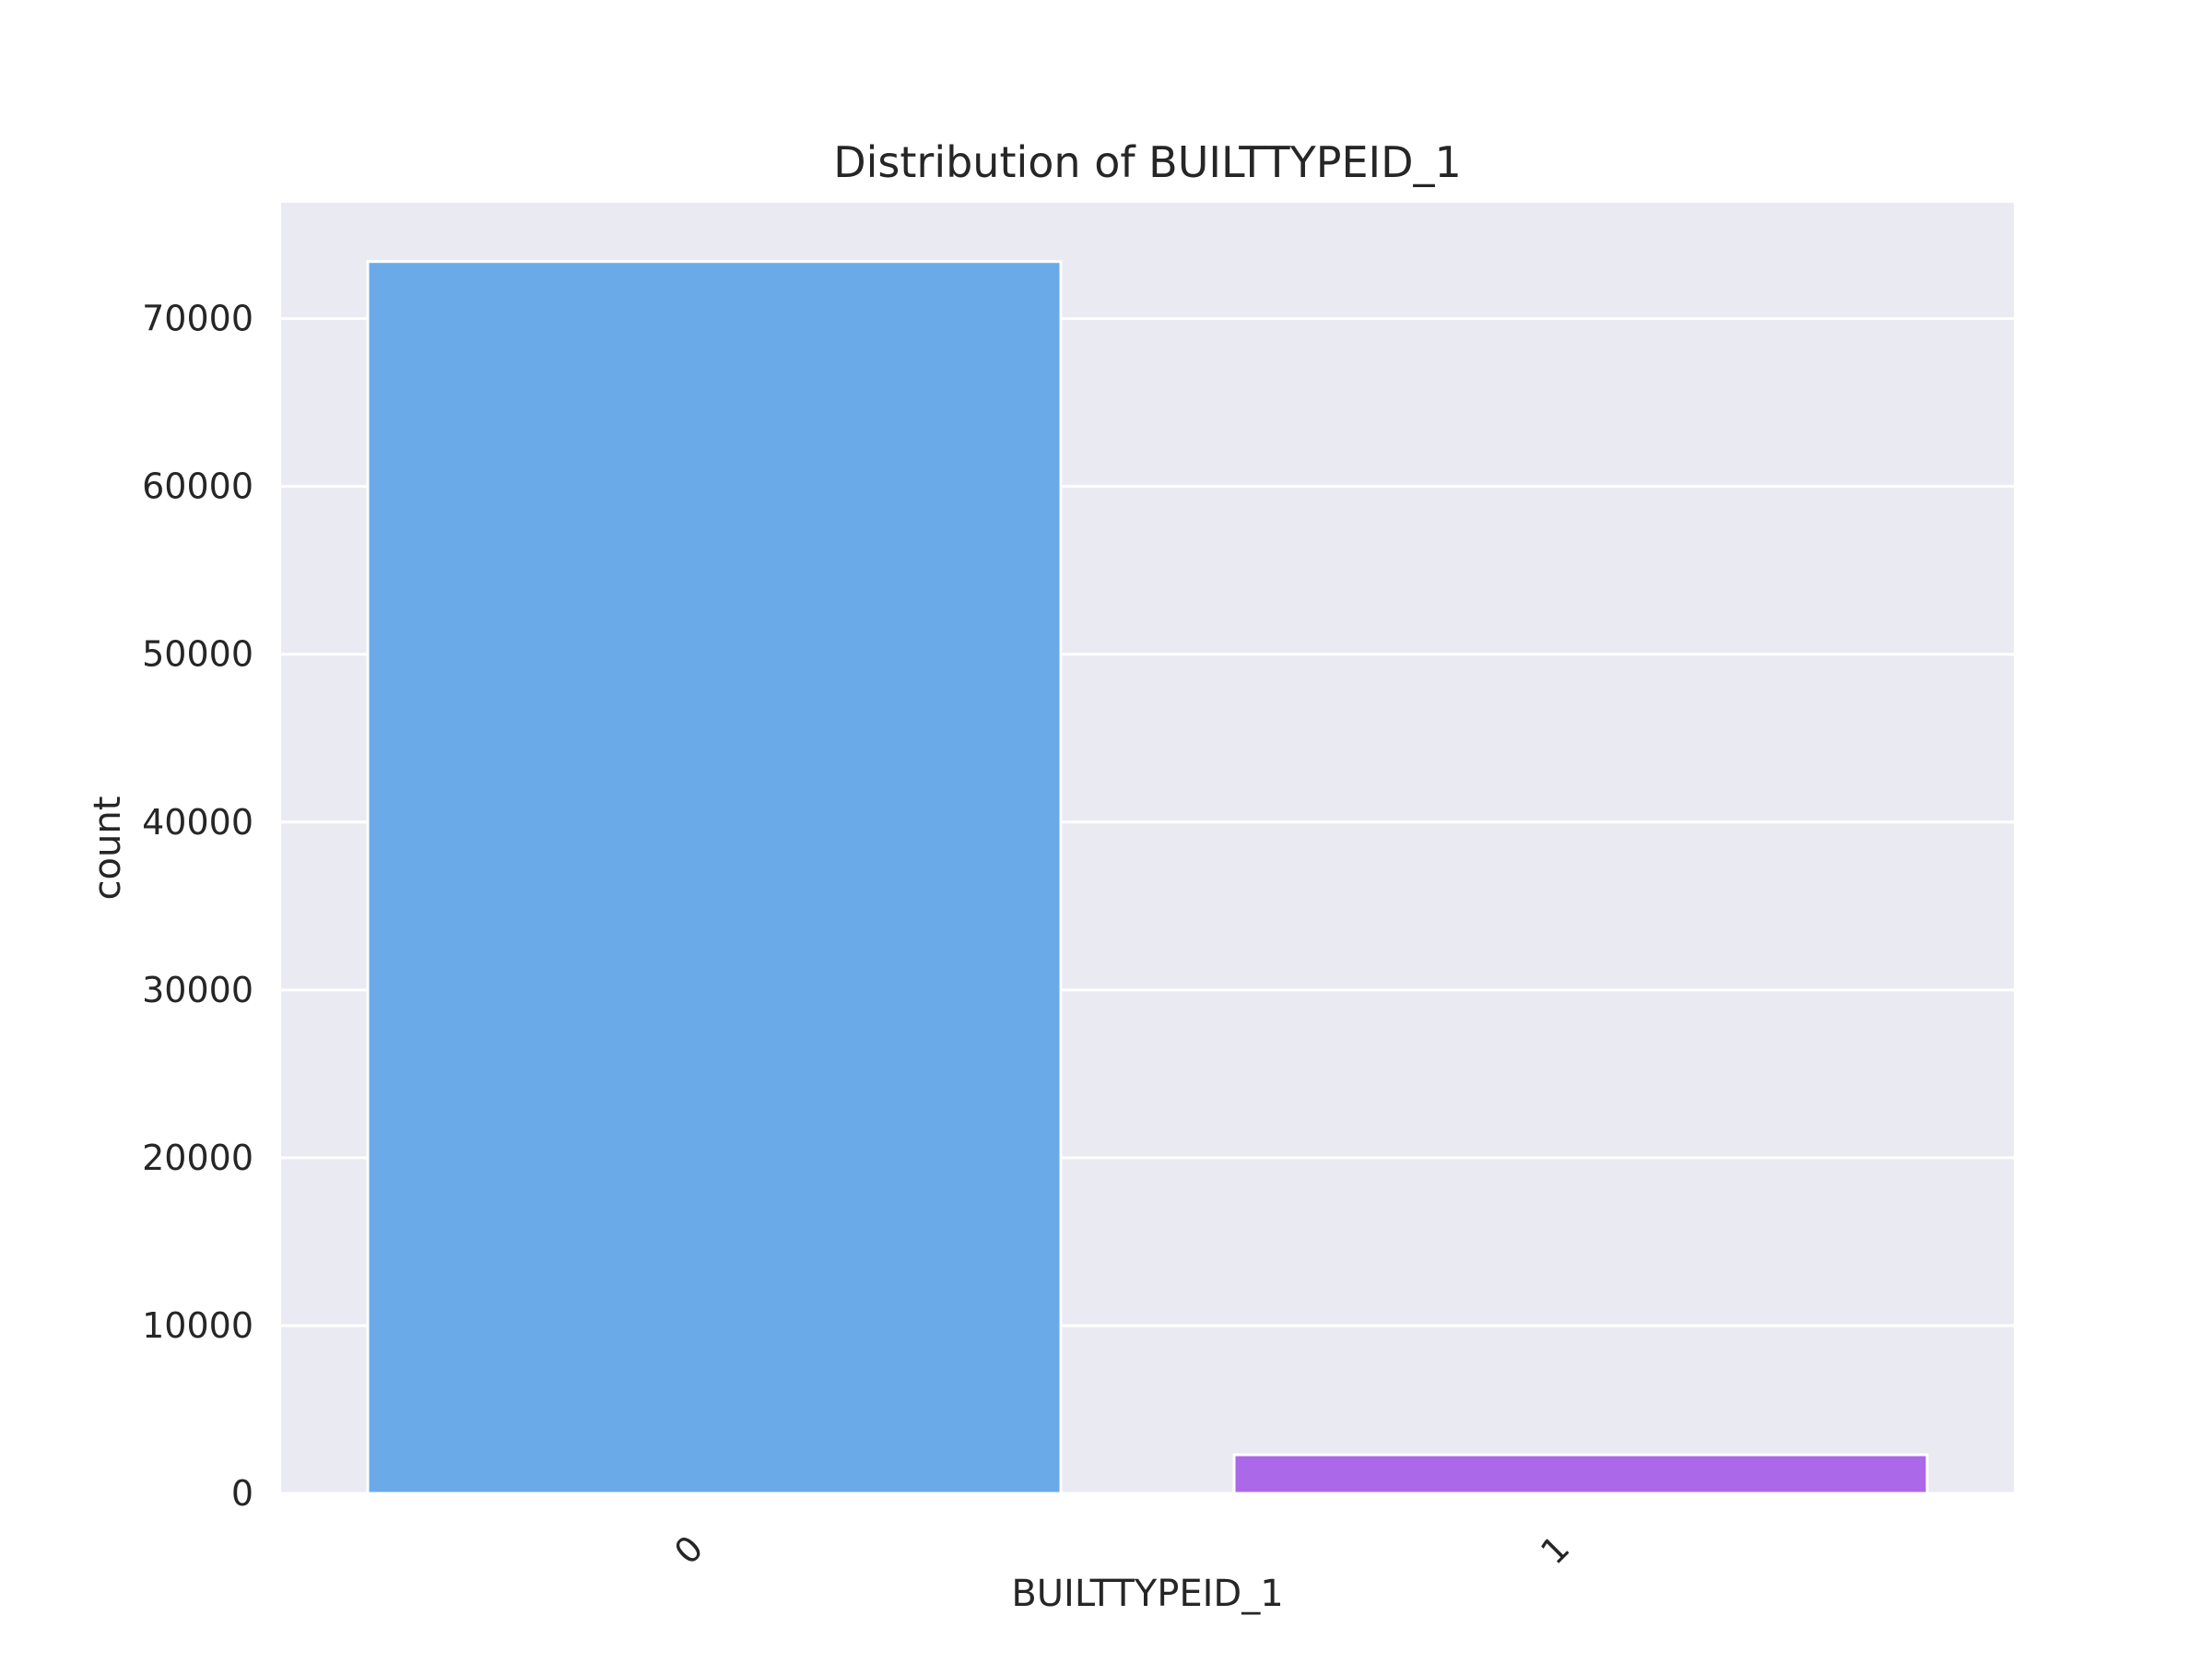 The width and height of the screenshot is (2212, 1663). Describe the element at coordinates (1147, 1594) in the screenshot. I see `x-axis-label: BUILTTYPEID_1` at that location.